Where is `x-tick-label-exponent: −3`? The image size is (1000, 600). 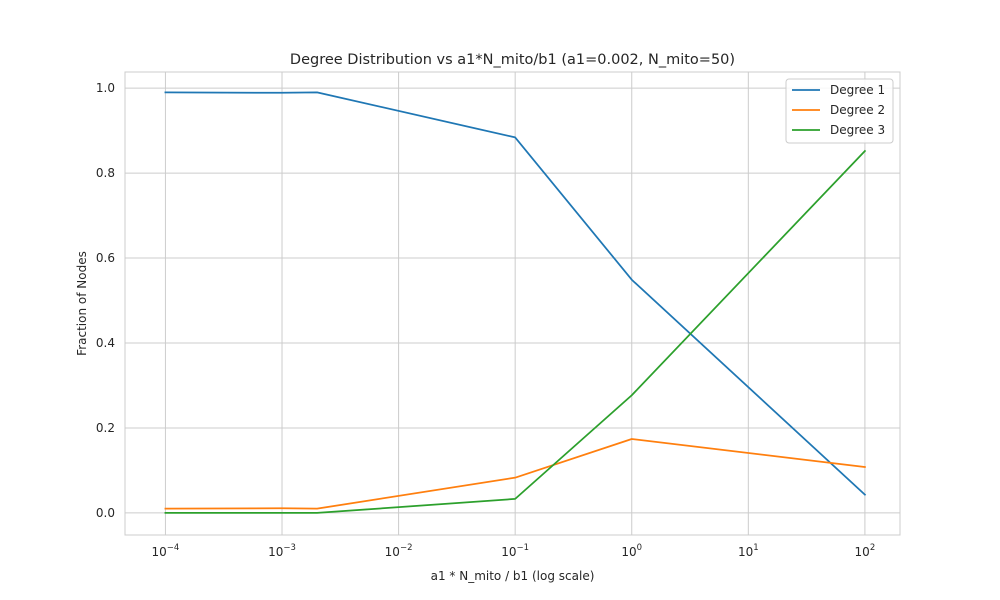 x-tick-label-exponent: −3 is located at coordinates (289, 548).